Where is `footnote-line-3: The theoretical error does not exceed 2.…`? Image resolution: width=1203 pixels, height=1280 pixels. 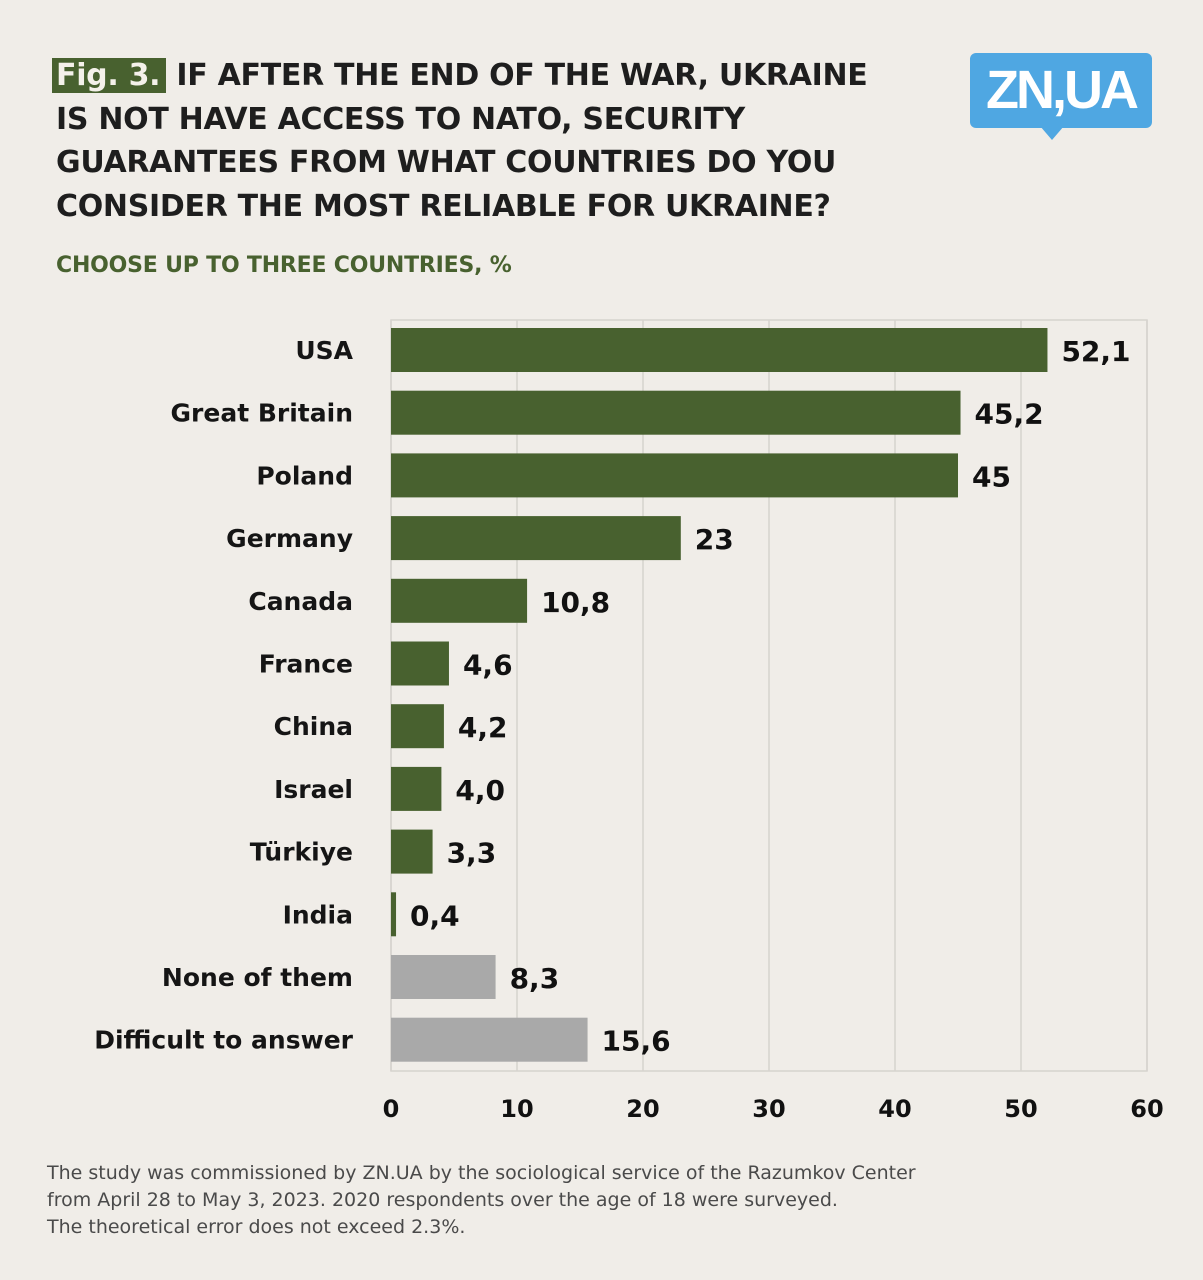
footnote-line-3: The theoretical error does not exceed 2.… is located at coordinates (256, 1227).